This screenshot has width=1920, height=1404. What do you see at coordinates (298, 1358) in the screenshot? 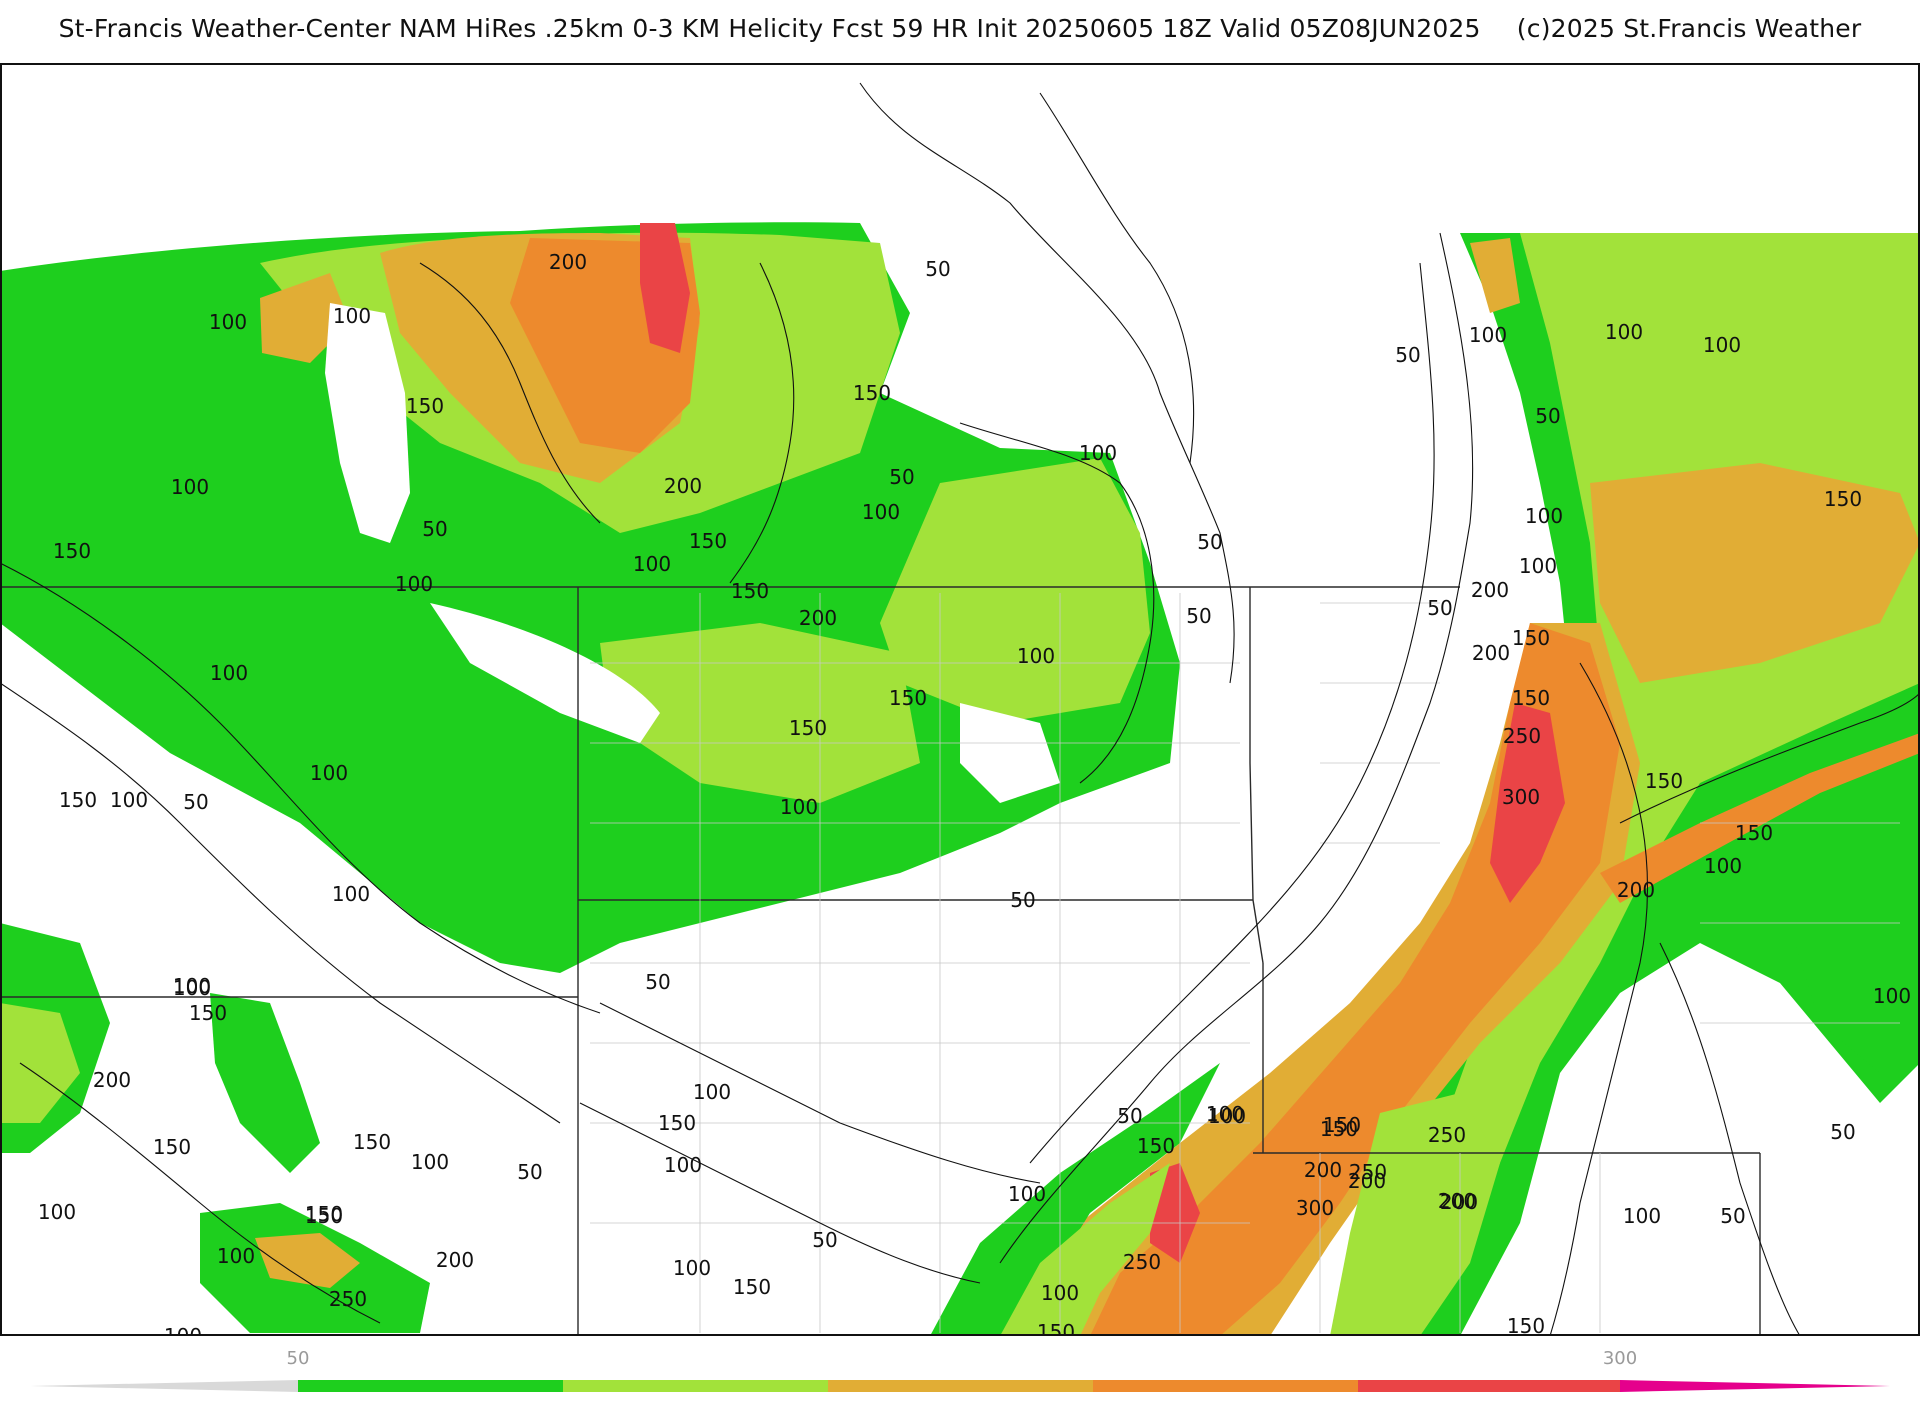
I see `legend-label-low: 50` at bounding box center [298, 1358].